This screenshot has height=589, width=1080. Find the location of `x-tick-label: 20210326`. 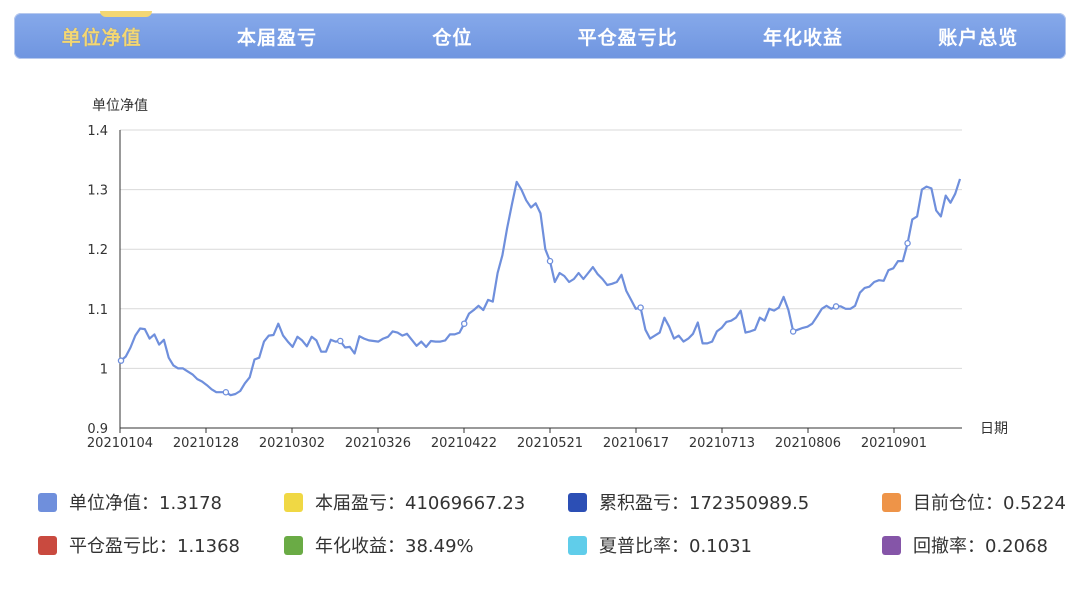

x-tick-label: 20210326 is located at coordinates (378, 443).